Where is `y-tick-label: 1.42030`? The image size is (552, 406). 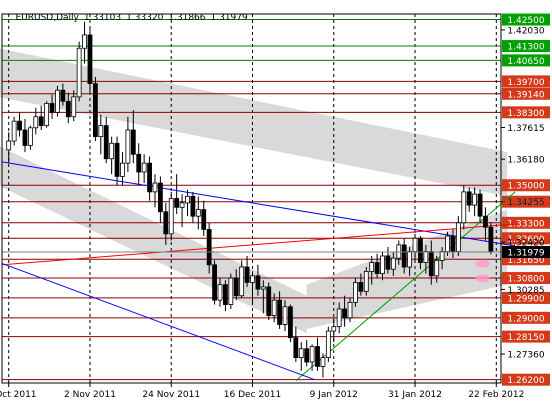 y-tick-label: 1.42030 is located at coordinates (525, 31).